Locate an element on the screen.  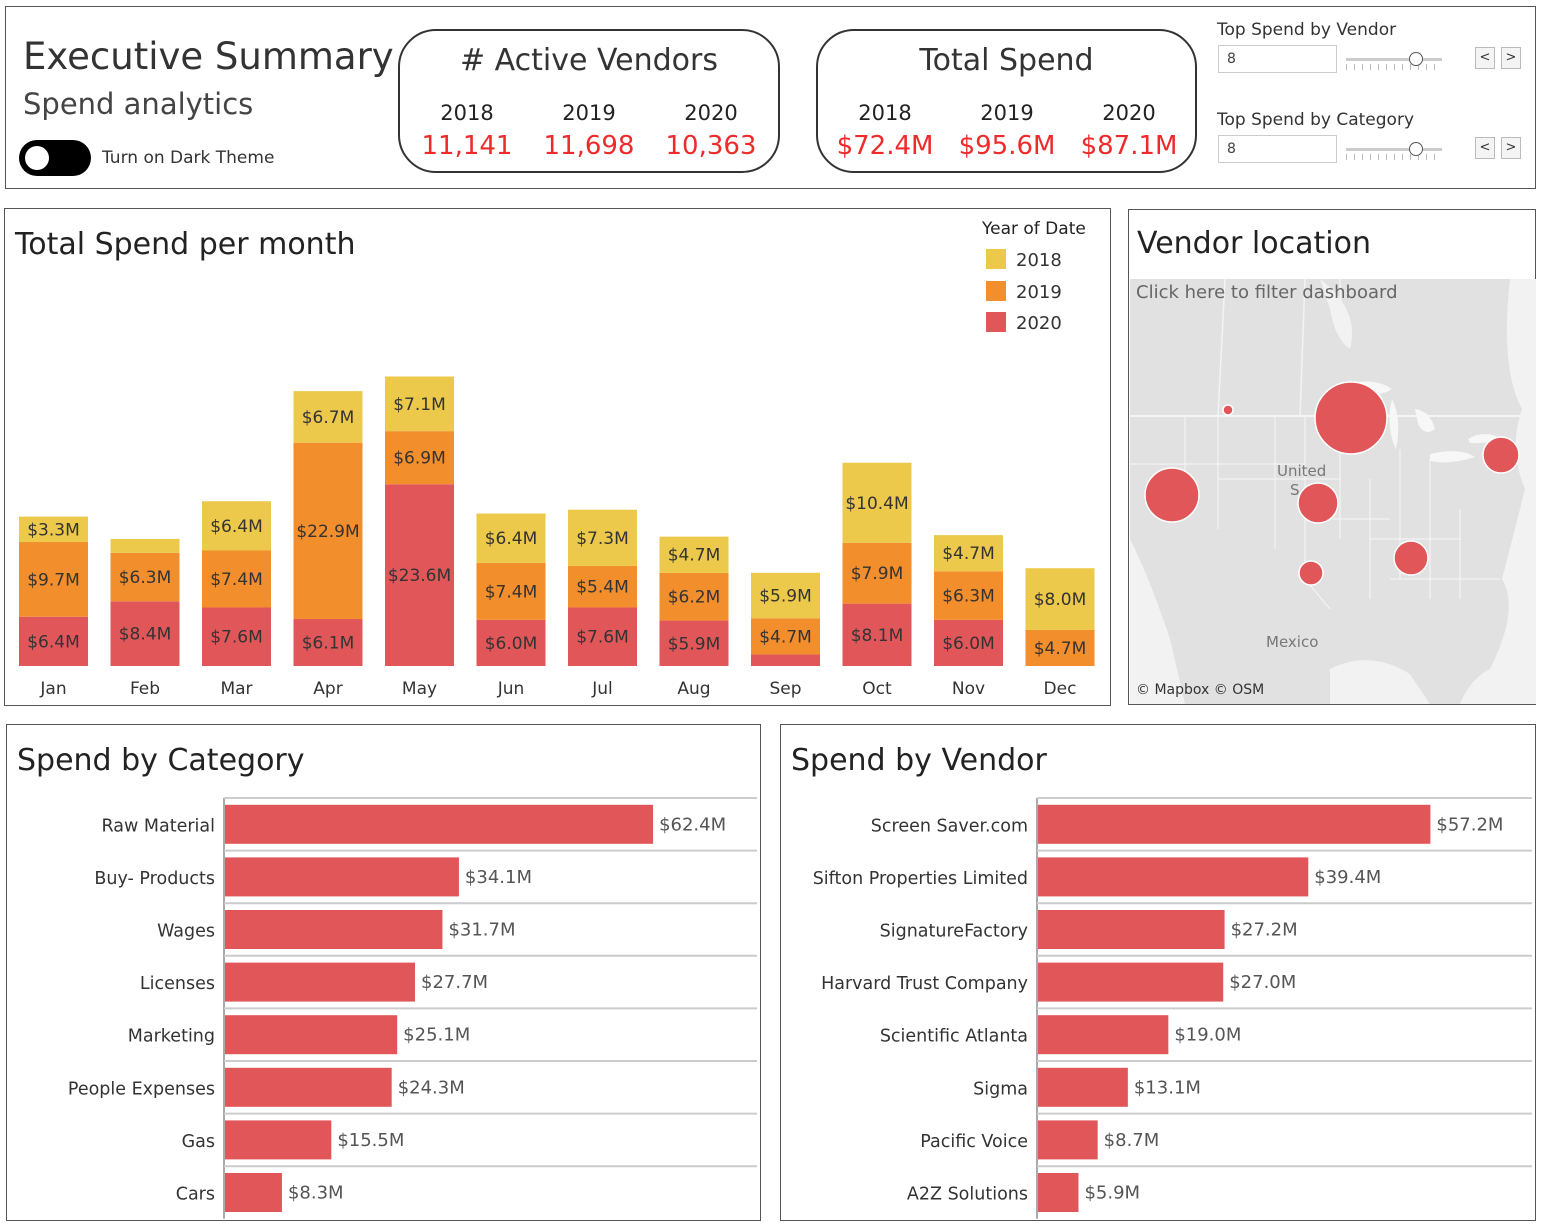
bar-category-label: Sifton Properties Limited is located at coordinates (920, 879).